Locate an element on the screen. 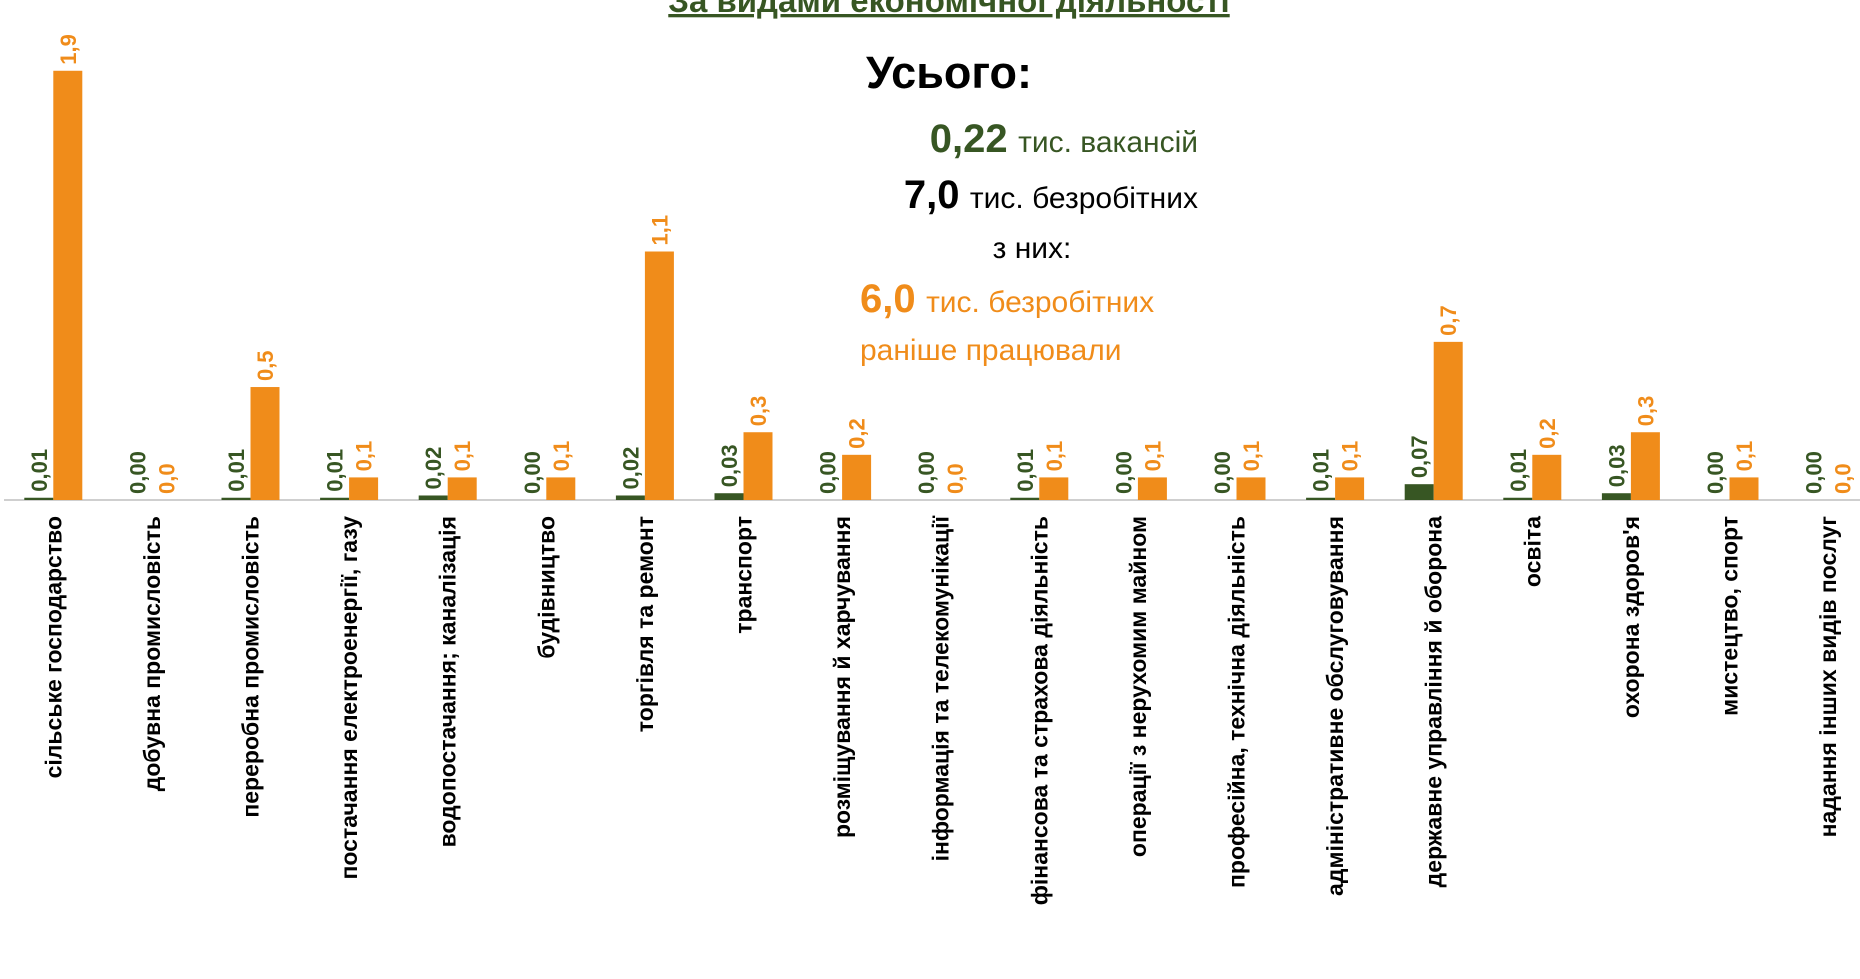 This screenshot has height=979, width=1860. x-tick-label: водопостачання; каналізація is located at coordinates (448, 681).